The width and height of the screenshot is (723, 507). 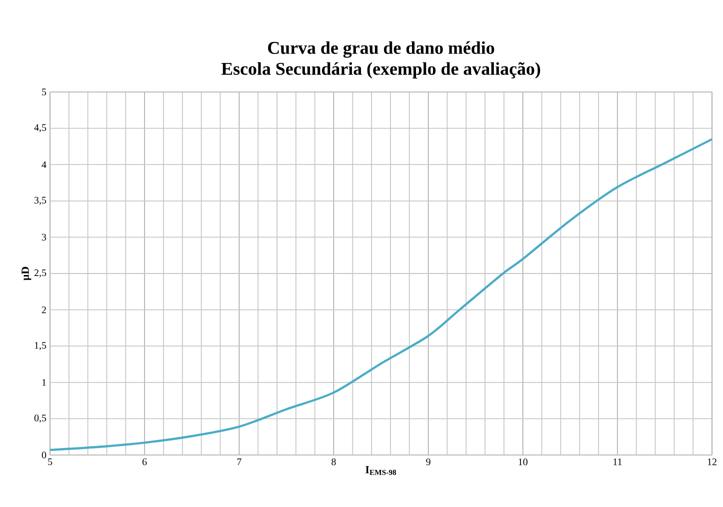 What do you see at coordinates (239, 462) in the screenshot?
I see `x-tick-label: 7` at bounding box center [239, 462].